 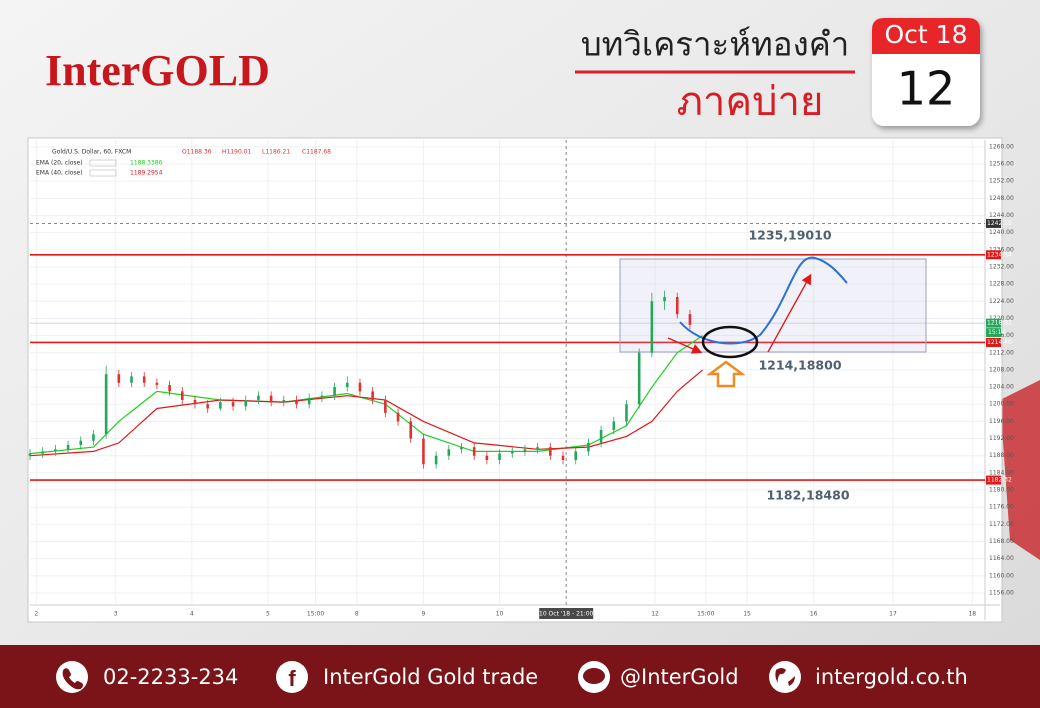 What do you see at coordinates (59, 163) in the screenshot?
I see `legend-name: EMA (20, close)` at bounding box center [59, 163].